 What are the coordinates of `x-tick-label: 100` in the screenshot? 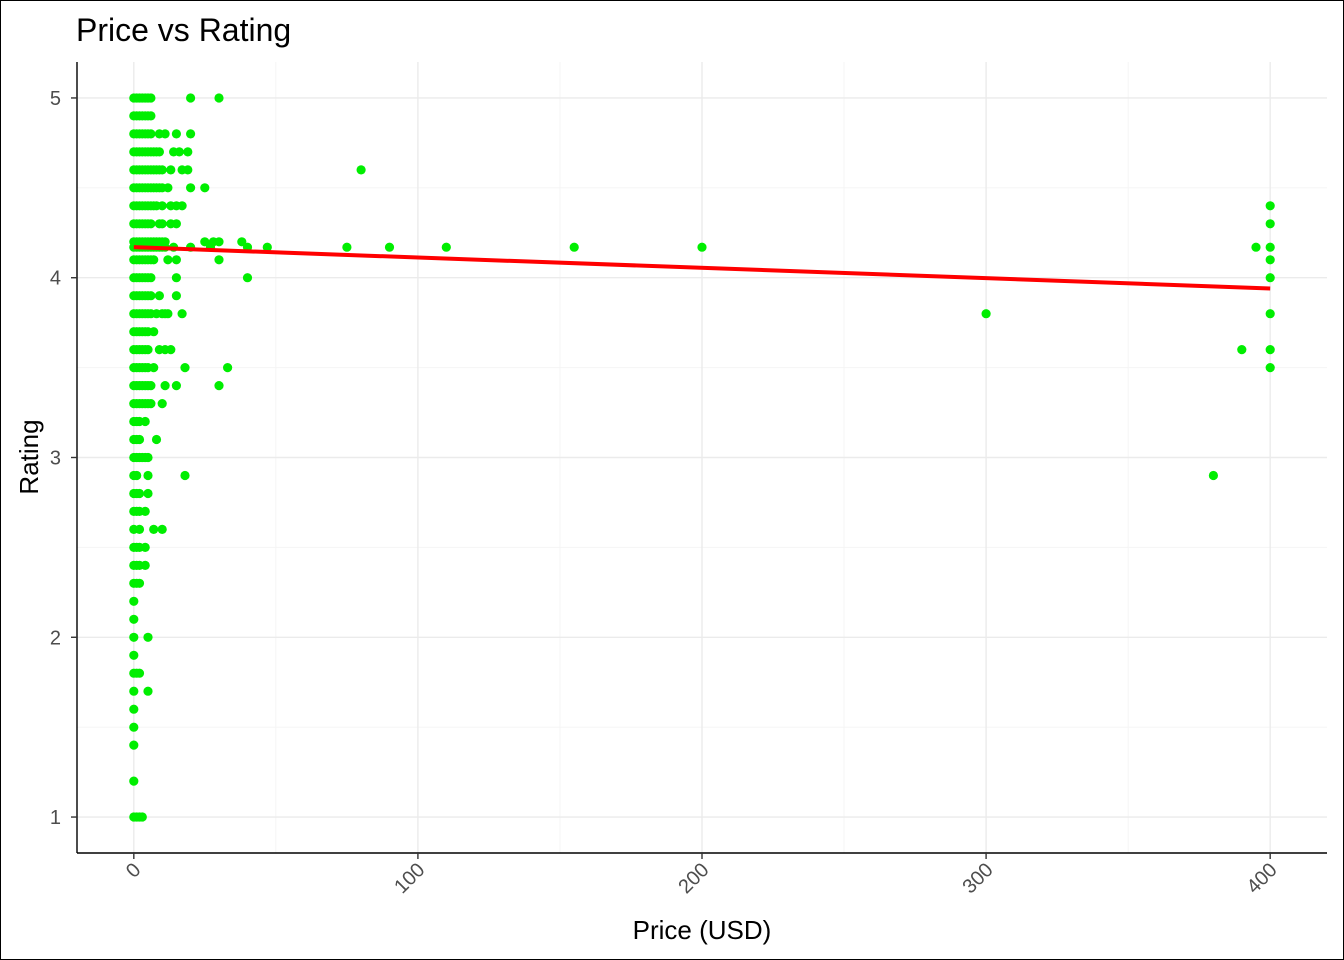 It's located at (409, 878).